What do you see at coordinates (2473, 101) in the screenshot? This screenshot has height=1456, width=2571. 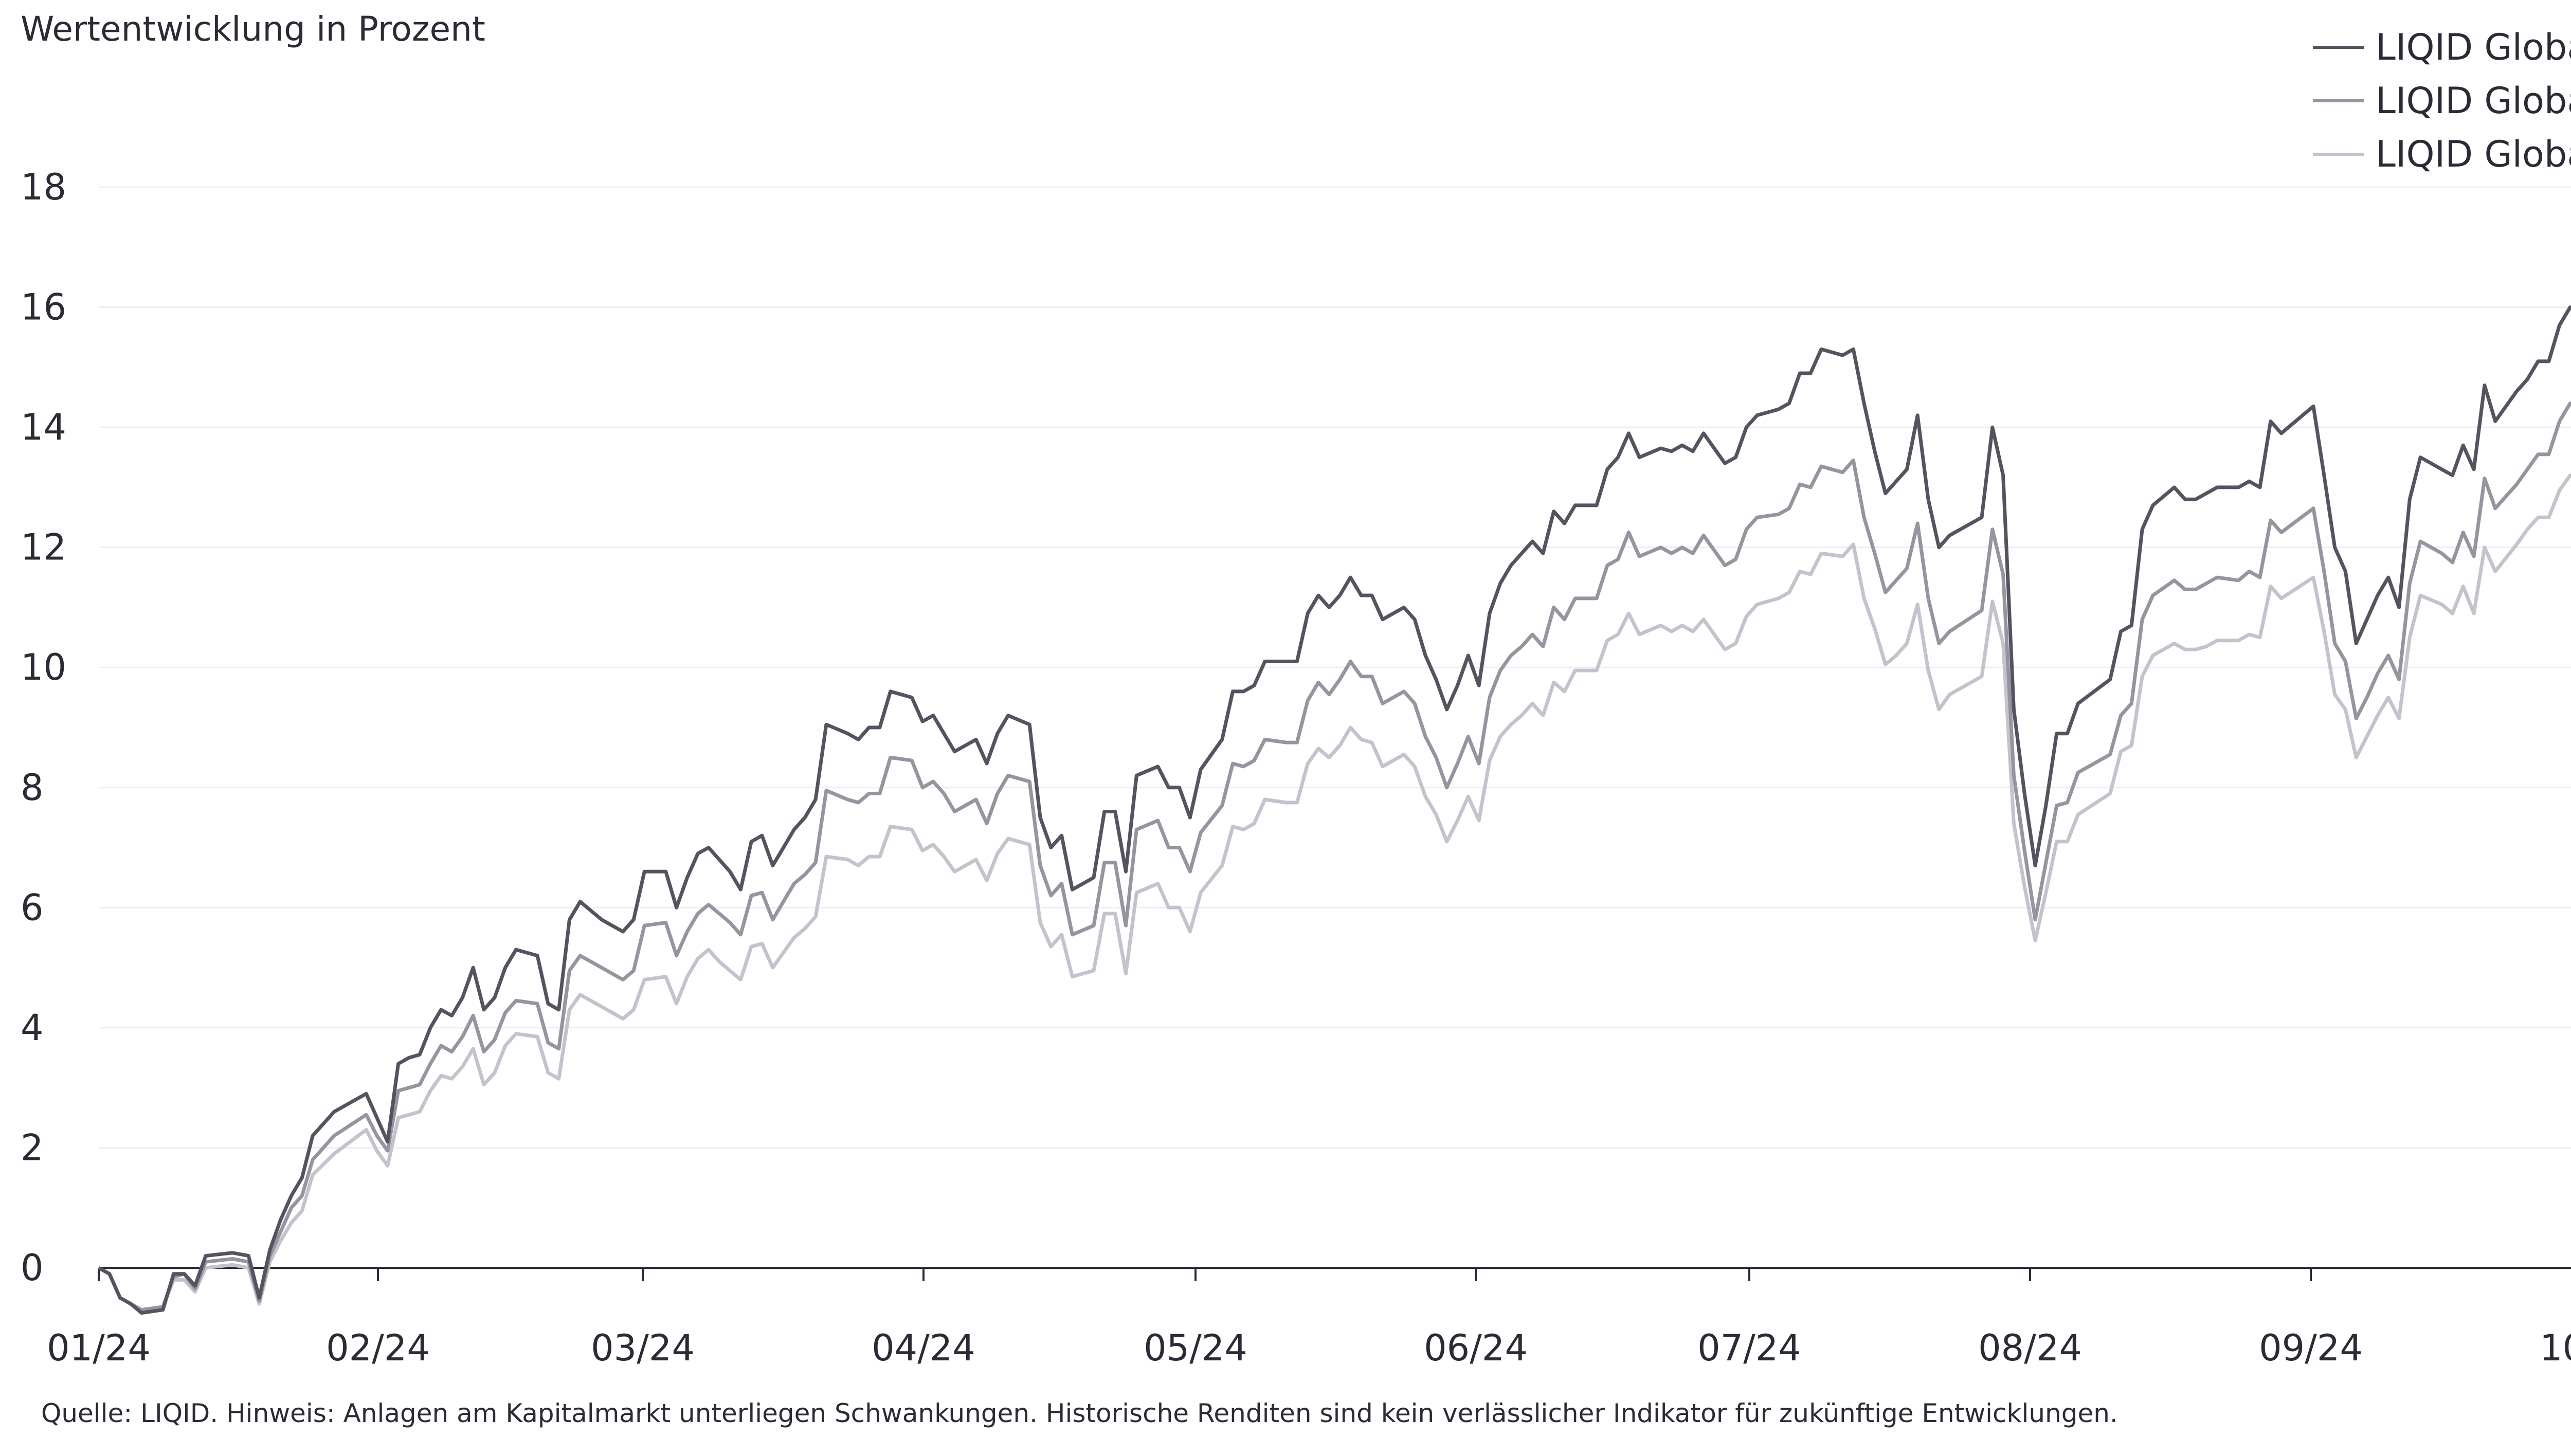 I see `legend-label: LIQID Global 80` at bounding box center [2473, 101].